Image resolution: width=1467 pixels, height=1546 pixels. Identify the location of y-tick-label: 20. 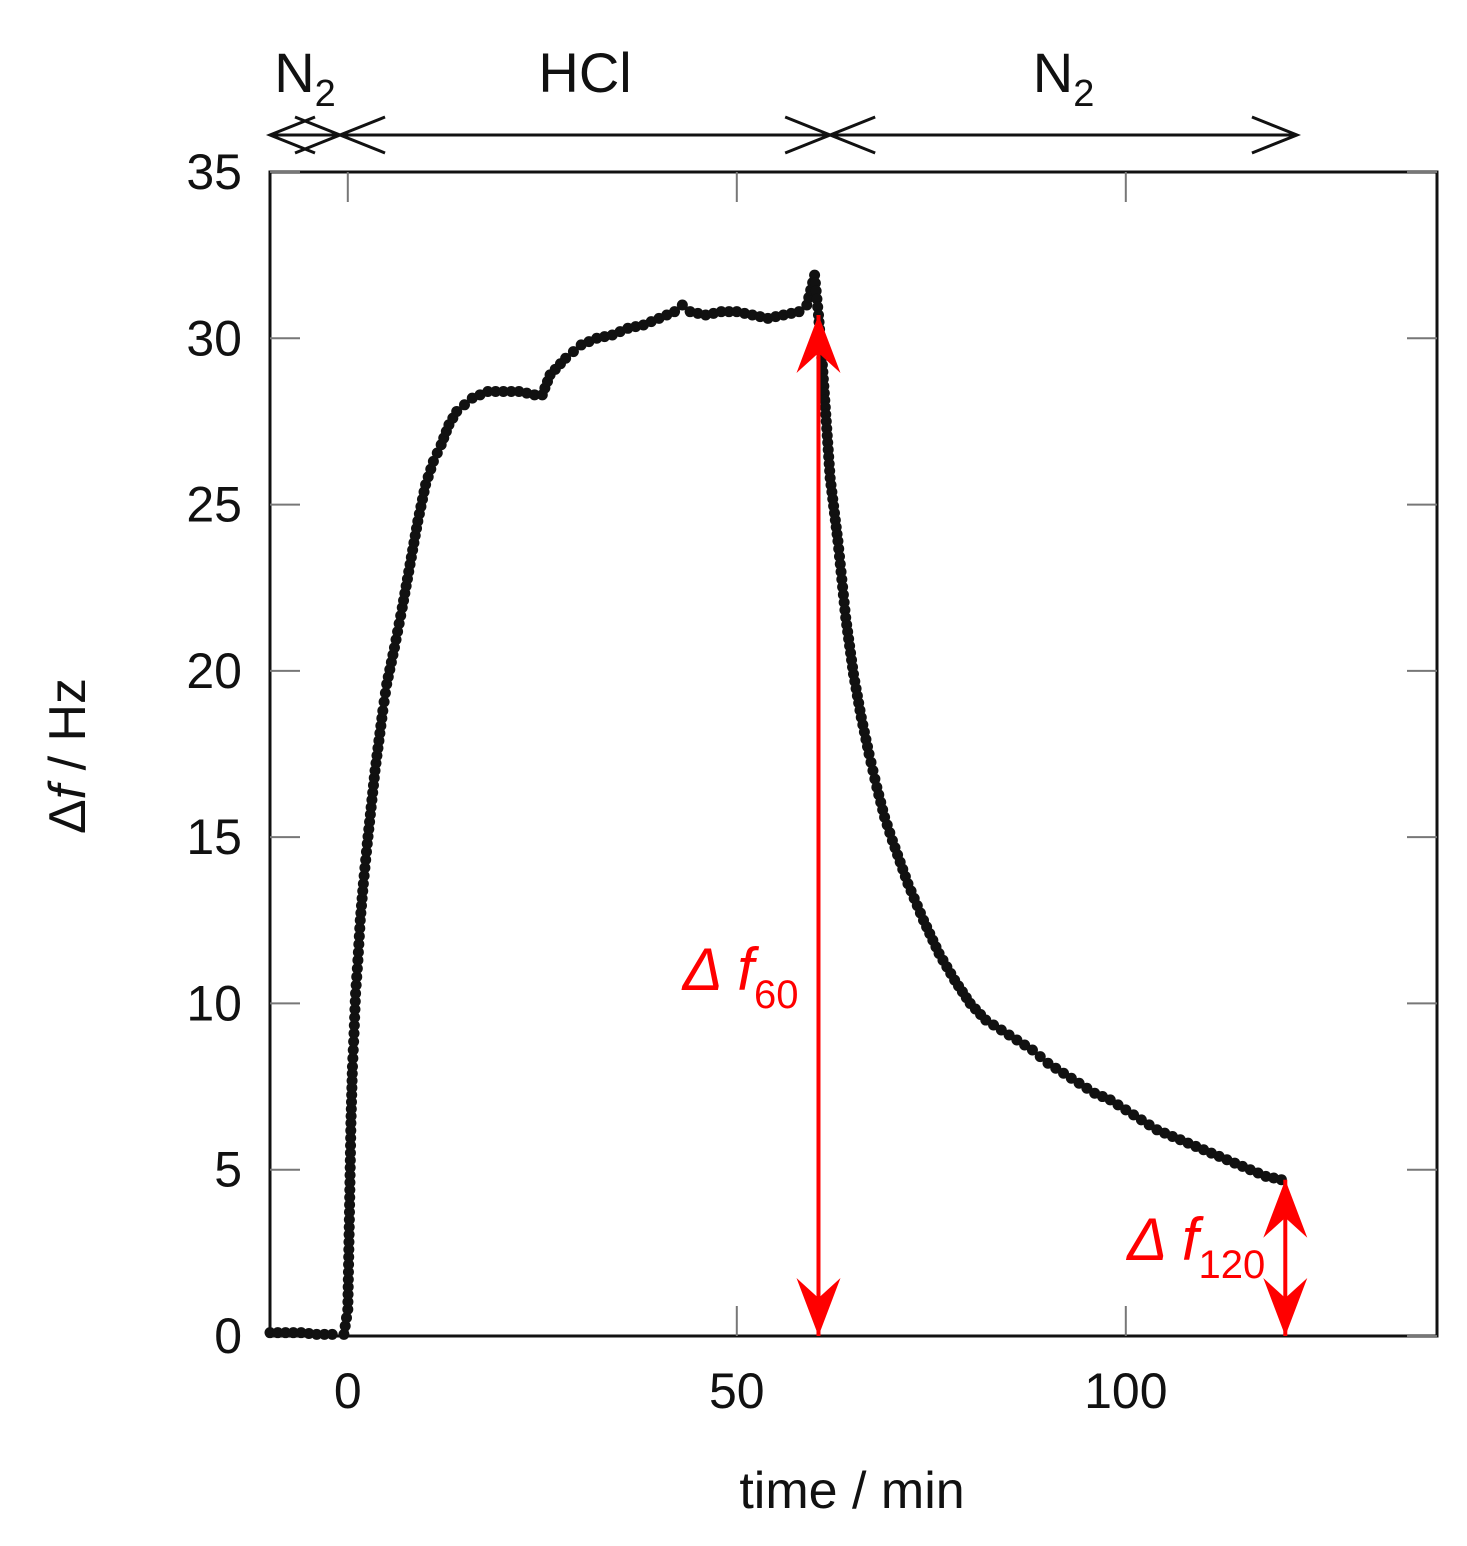
(214, 671).